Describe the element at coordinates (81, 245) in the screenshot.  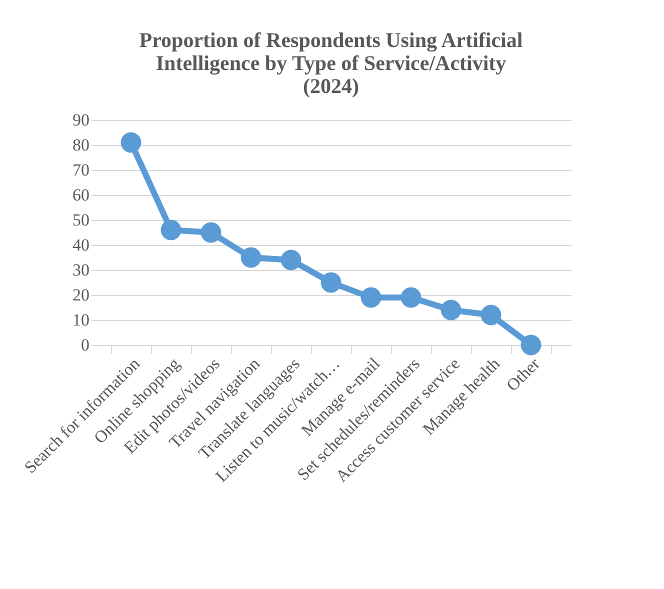
I see `y-tick-label: 40` at that location.